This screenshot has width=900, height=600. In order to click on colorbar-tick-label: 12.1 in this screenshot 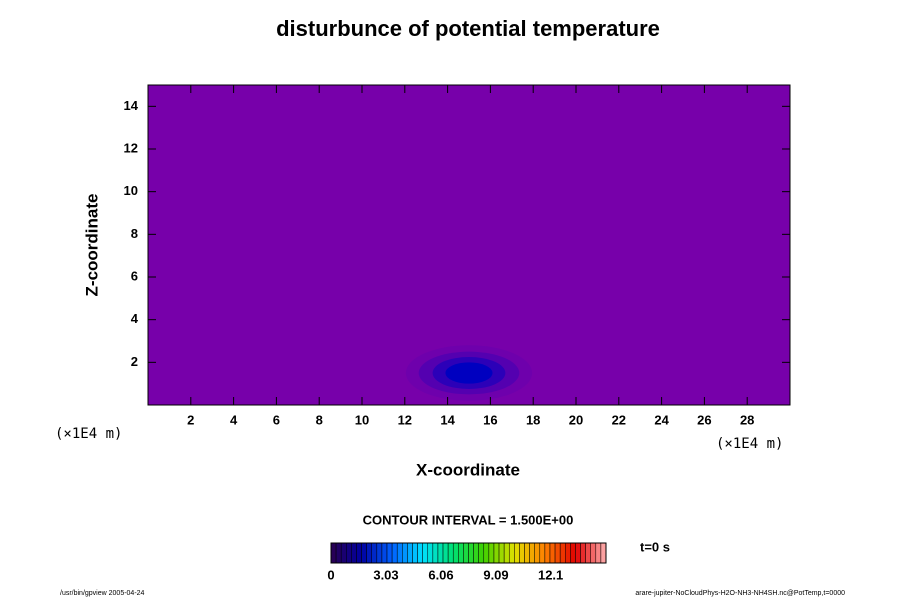, I will do `click(550, 574)`.